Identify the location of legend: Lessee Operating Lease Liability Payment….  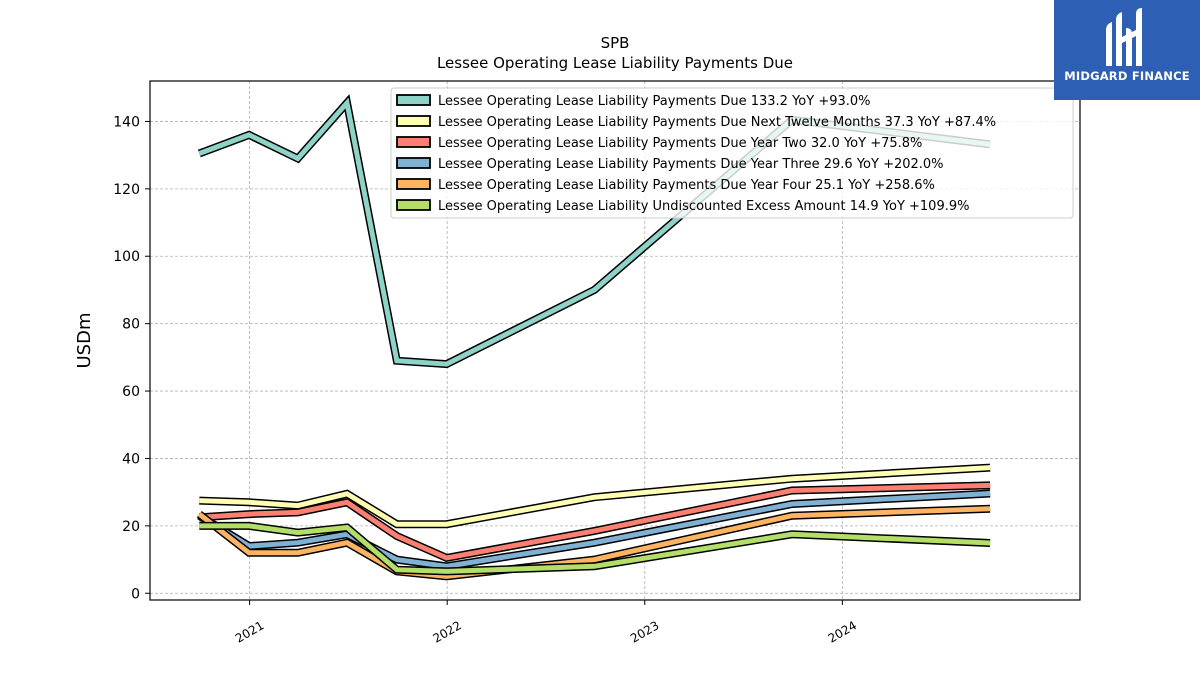
(732, 153).